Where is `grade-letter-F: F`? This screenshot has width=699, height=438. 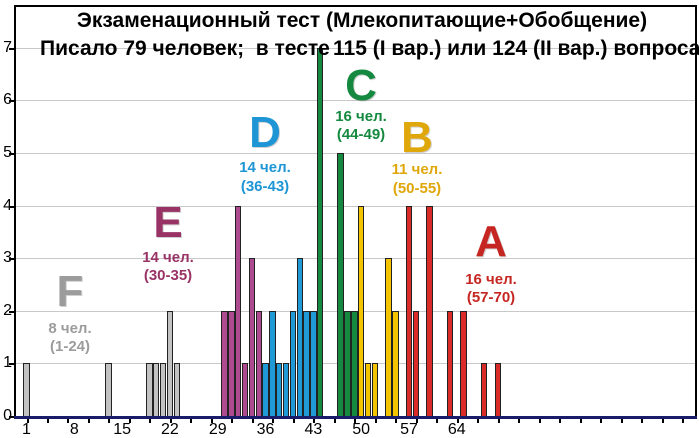 grade-letter-F: F is located at coordinates (70, 292).